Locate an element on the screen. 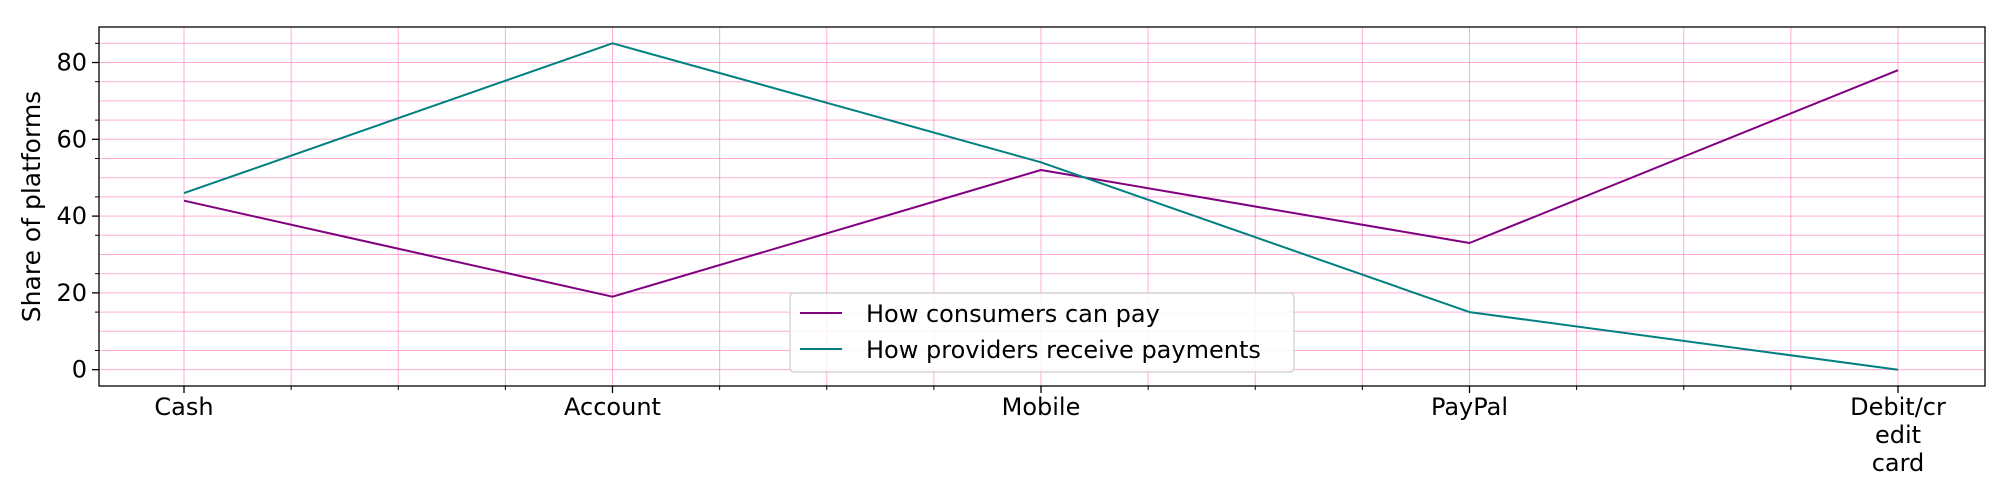  x-tick-label: Mobile is located at coordinates (1041, 407).